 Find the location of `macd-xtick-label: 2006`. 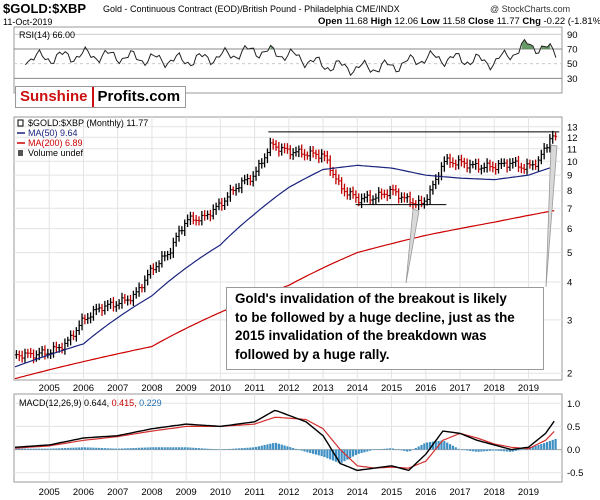

macd-xtick-label: 2006 is located at coordinates (83, 492).